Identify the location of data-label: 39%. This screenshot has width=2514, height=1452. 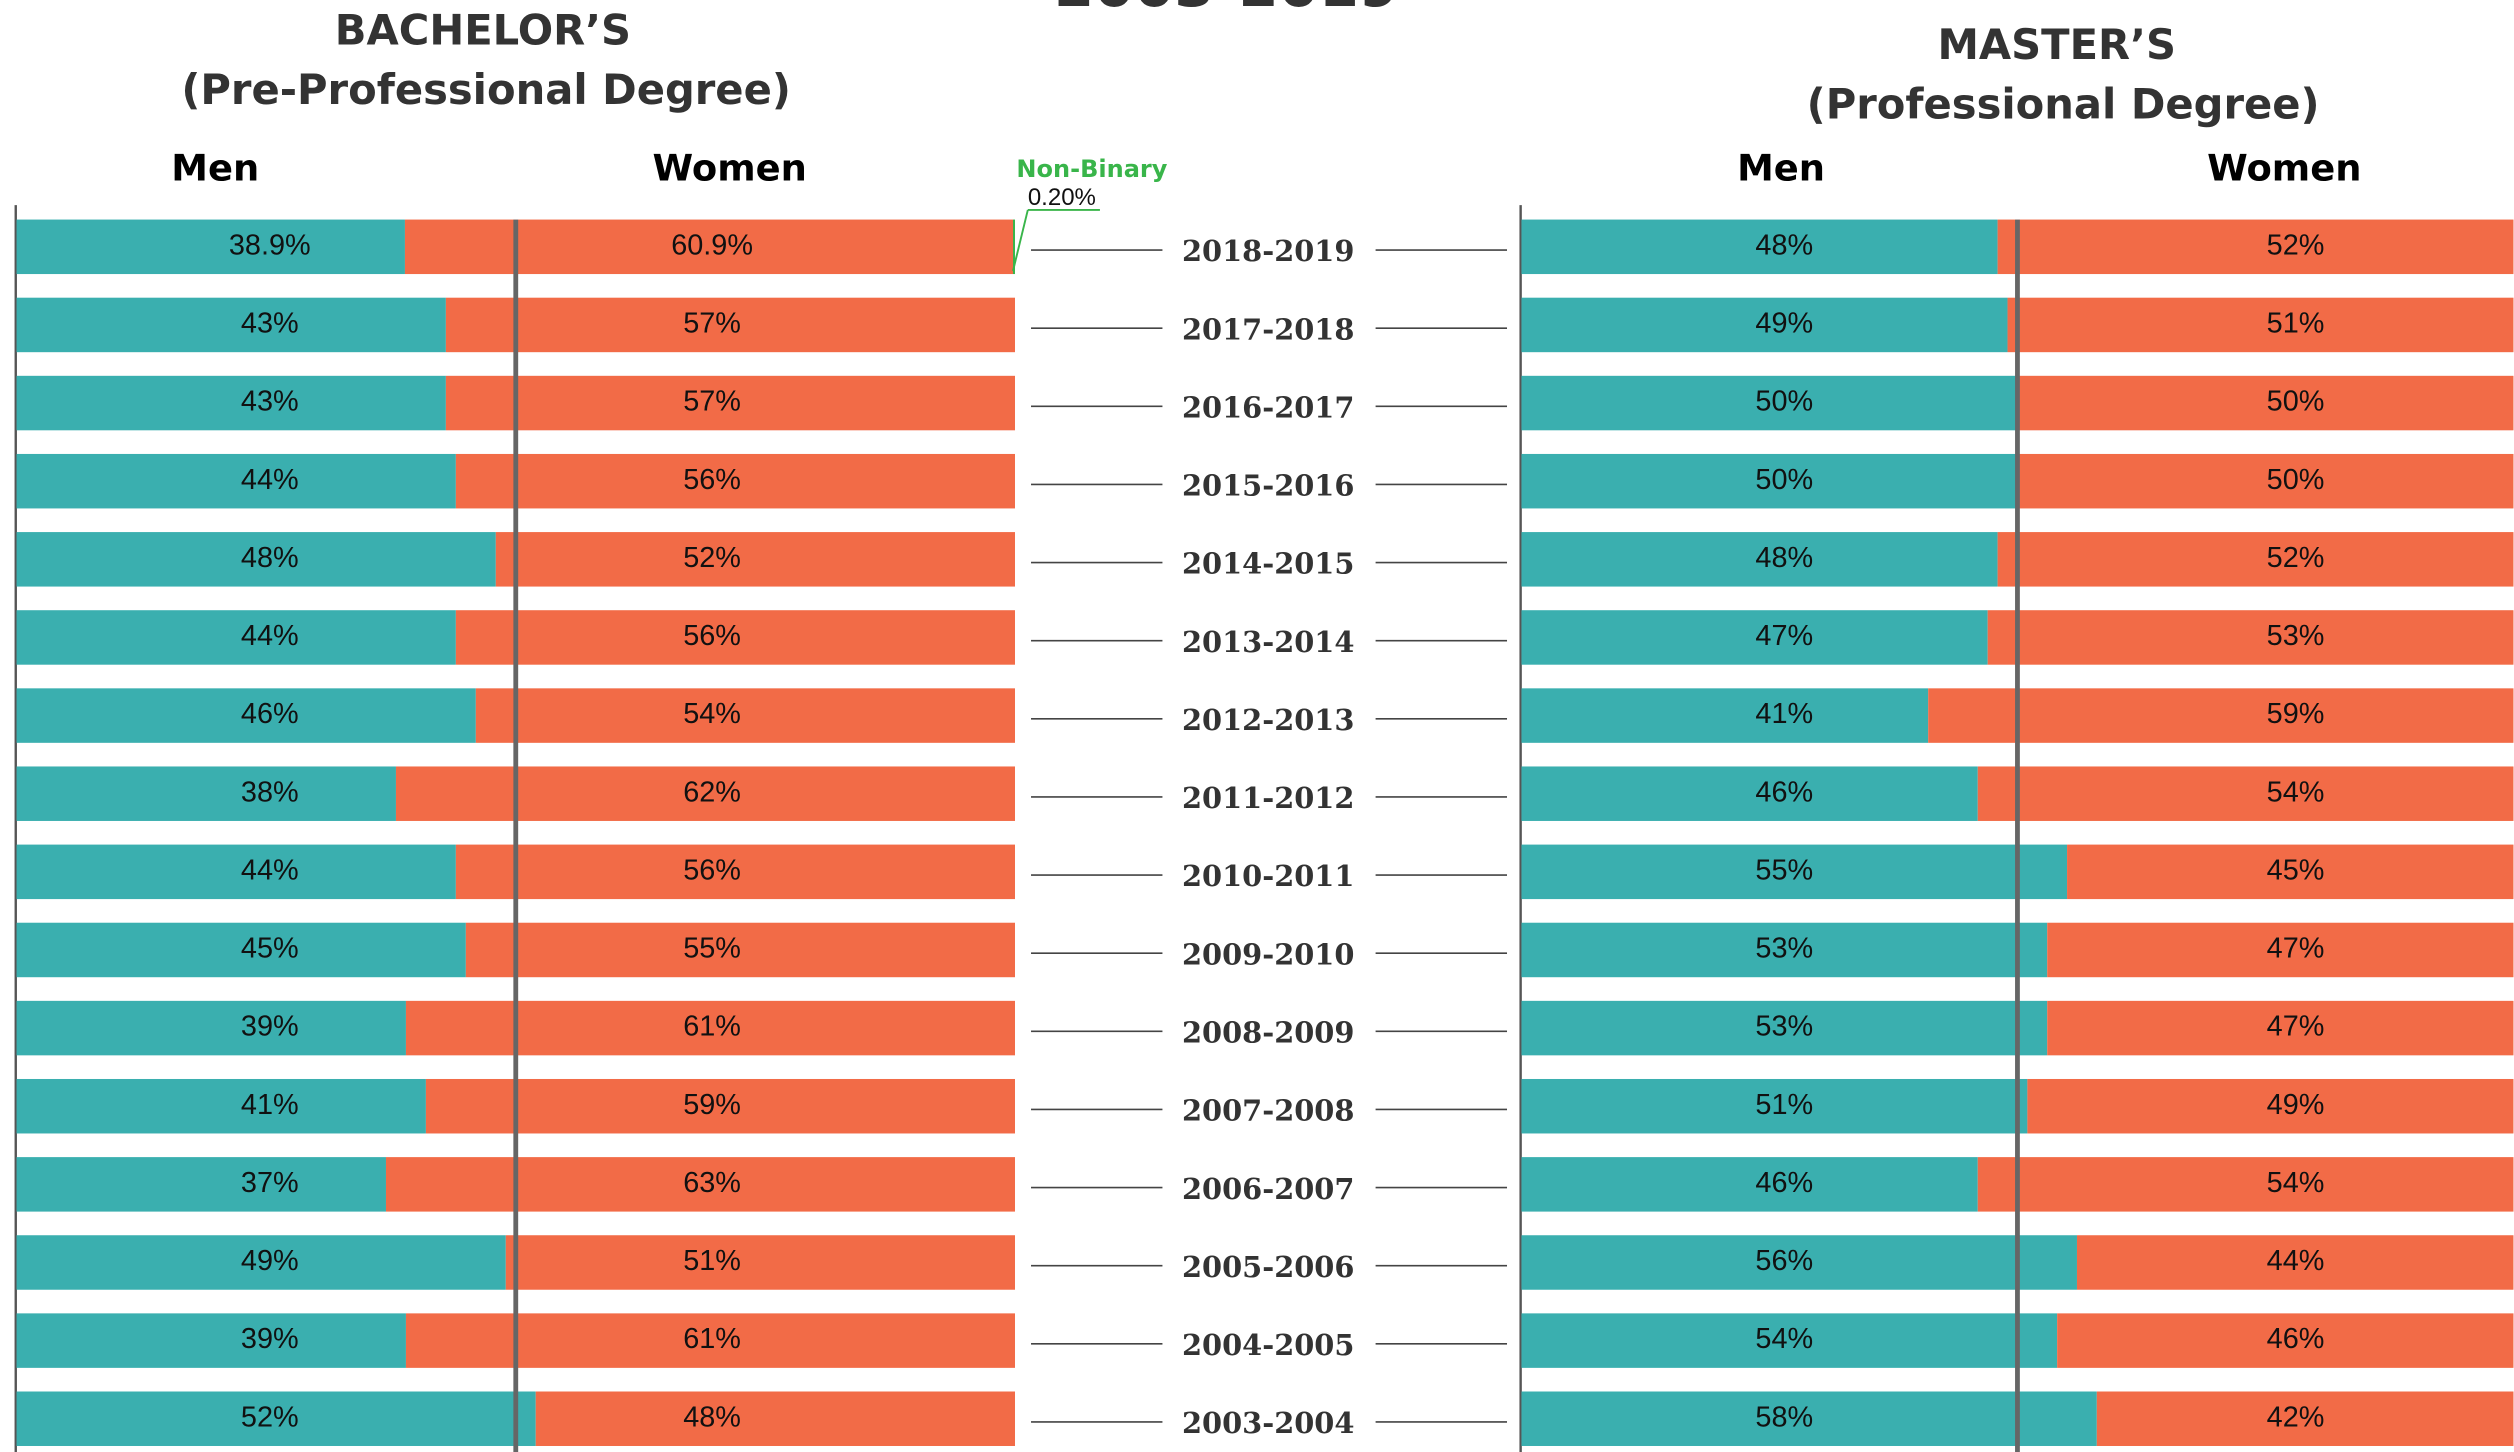
(270, 1027).